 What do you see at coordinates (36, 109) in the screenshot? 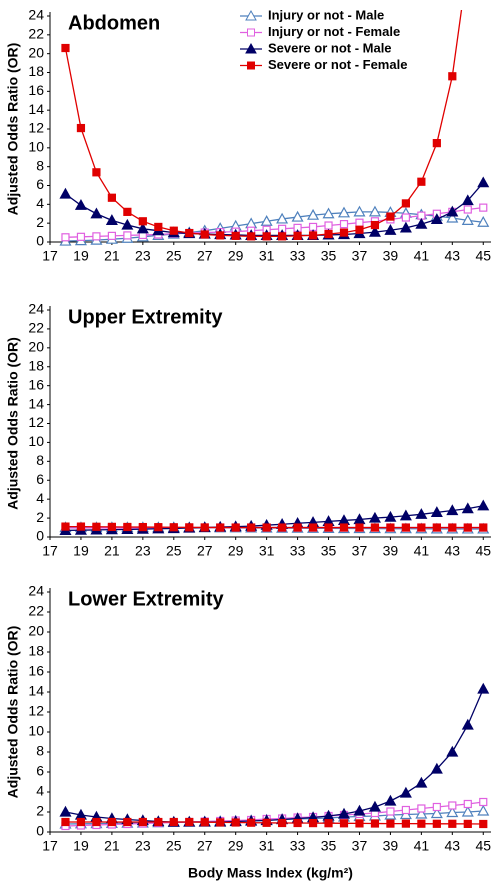
I see `y-tick-label: 14` at bounding box center [36, 109].